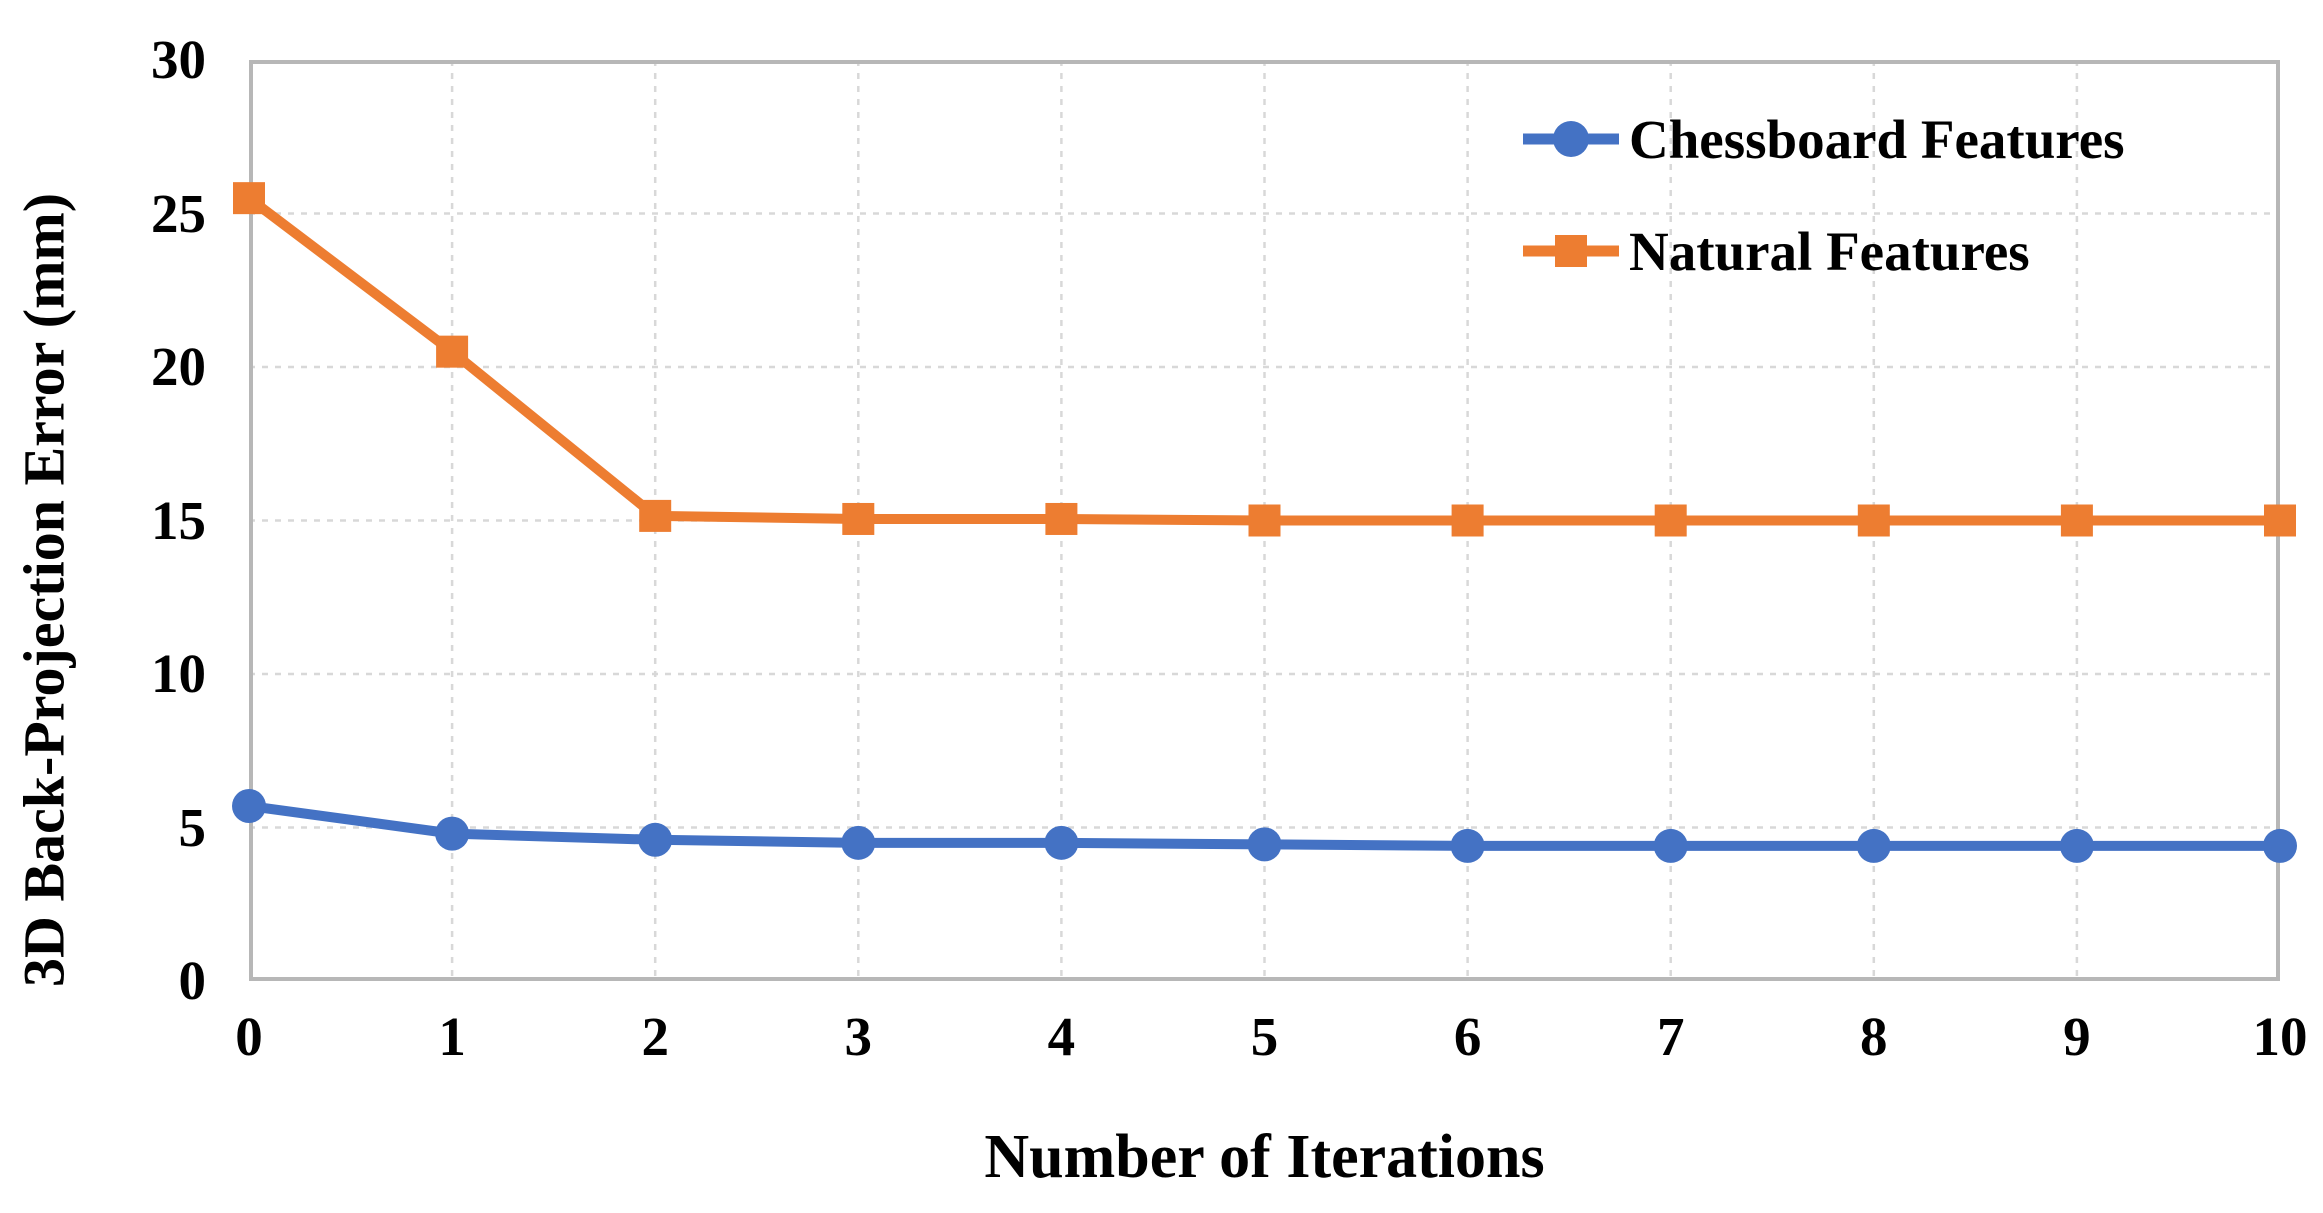  Describe the element at coordinates (1061, 1036) in the screenshot. I see `x-tick-label: 4` at that location.